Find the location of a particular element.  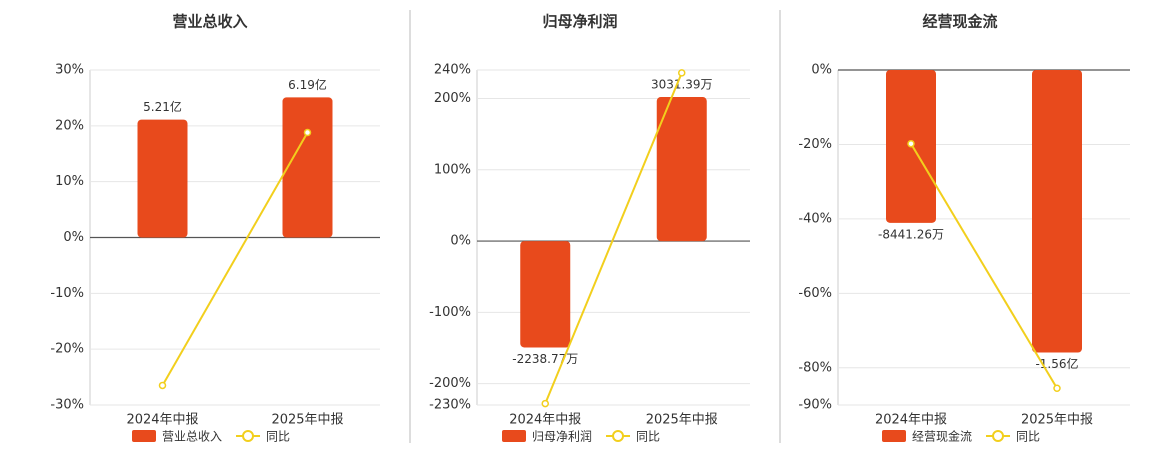

data-label: 6.19亿 is located at coordinates (307, 84).